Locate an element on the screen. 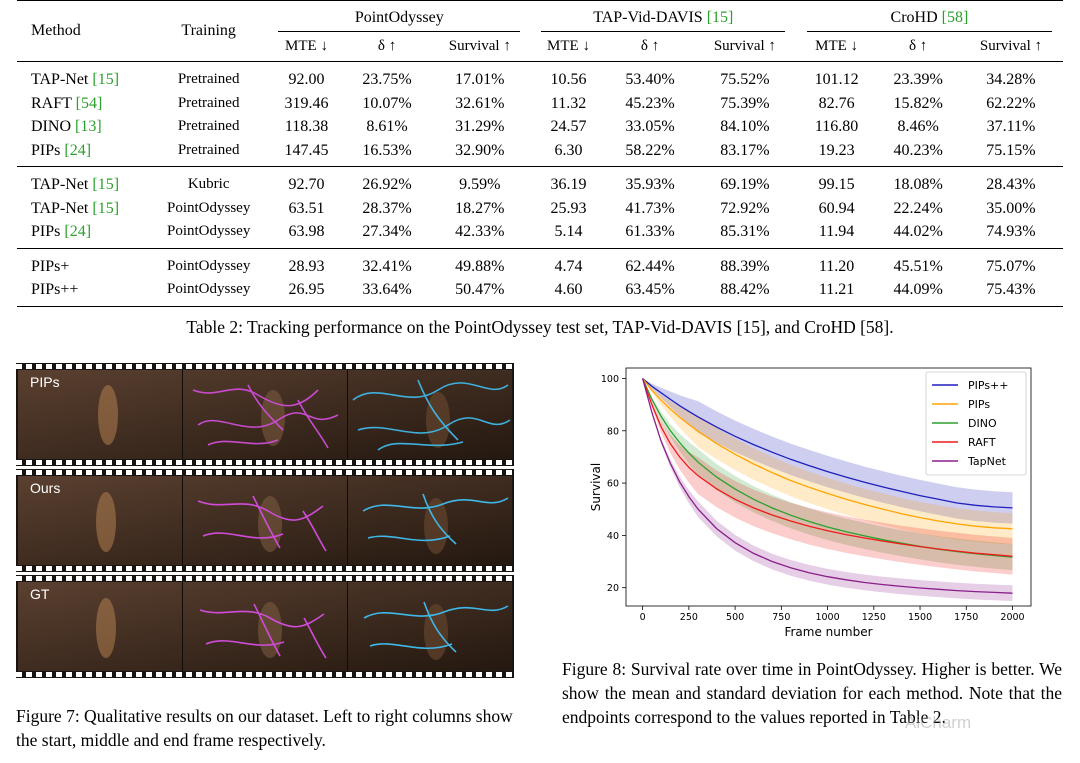  header-metric: MTE ↓ is located at coordinates (836, 48).